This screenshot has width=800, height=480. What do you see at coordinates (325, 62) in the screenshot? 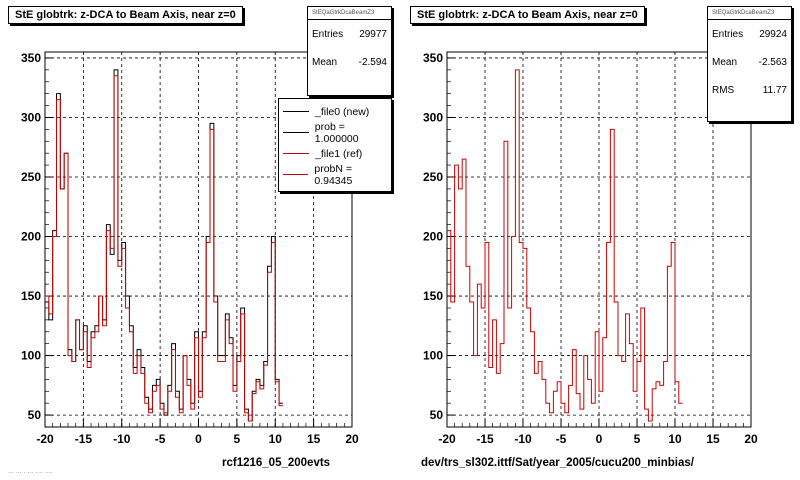
I see `left-mean-label: Mean` at bounding box center [325, 62].